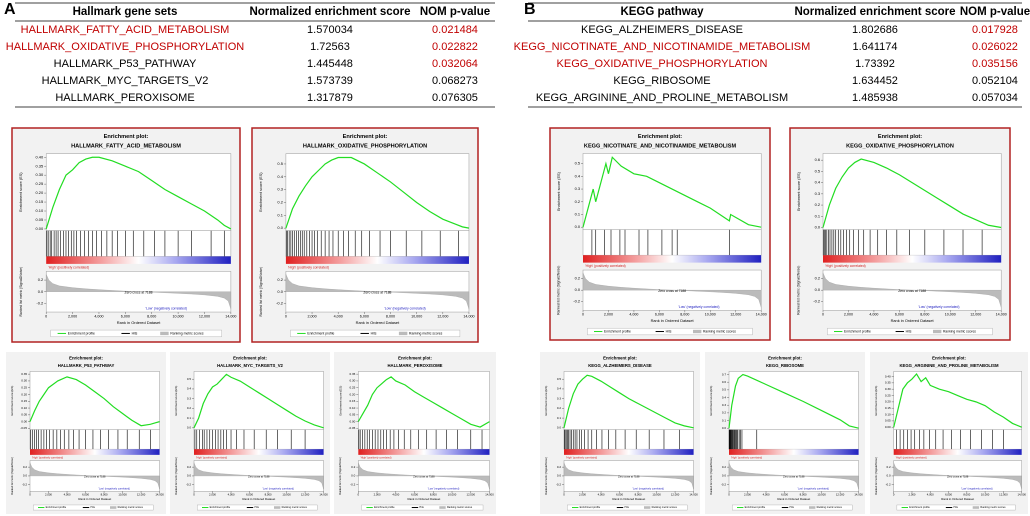  What do you see at coordinates (995, 30) in the screenshot?
I see `table-cell: 0.017928` at bounding box center [995, 30].